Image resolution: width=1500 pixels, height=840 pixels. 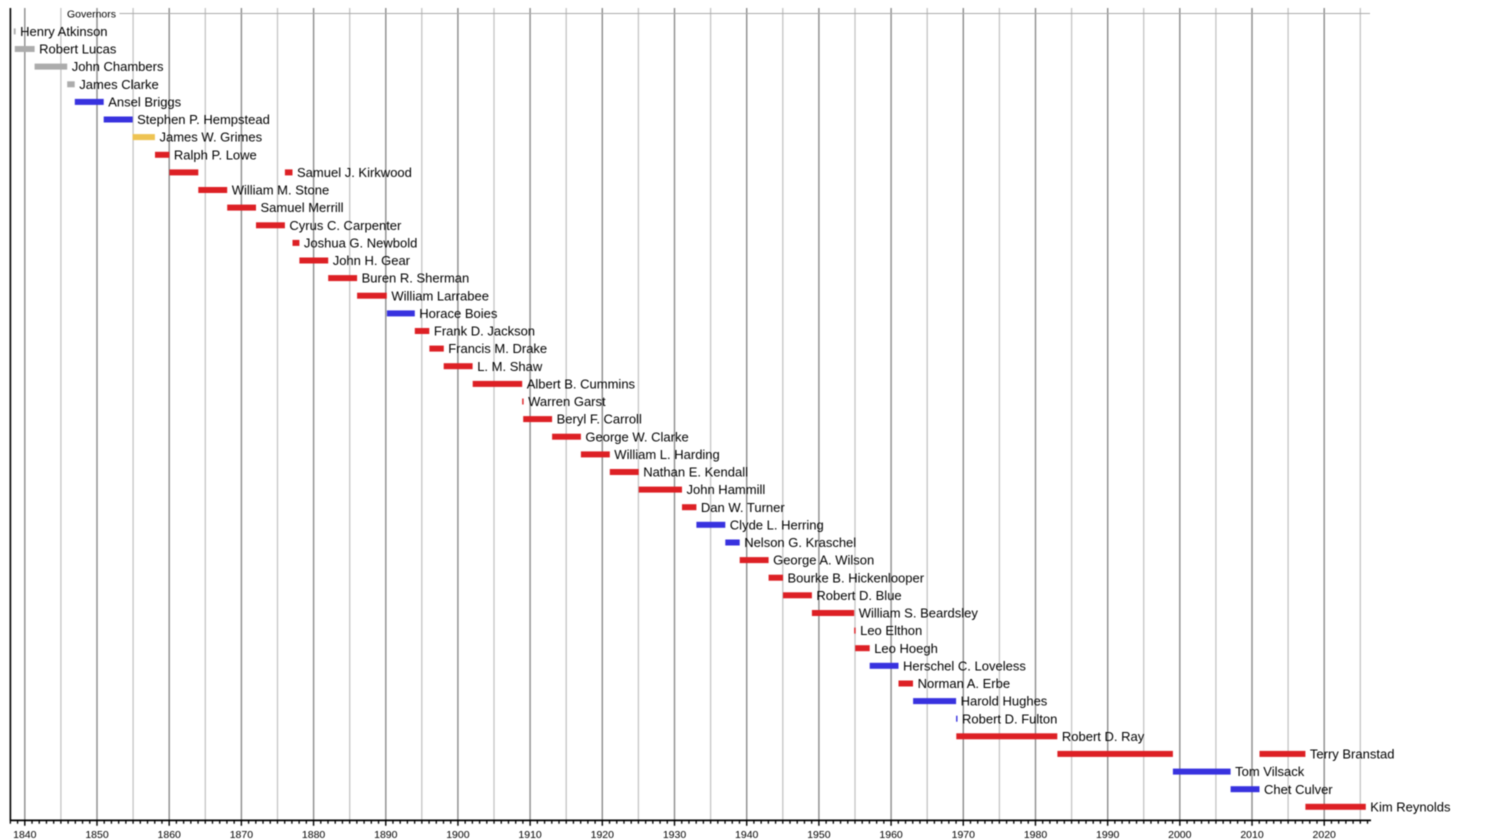 What do you see at coordinates (314, 834) in the screenshot?
I see `svg-text: 1880` at bounding box center [314, 834].